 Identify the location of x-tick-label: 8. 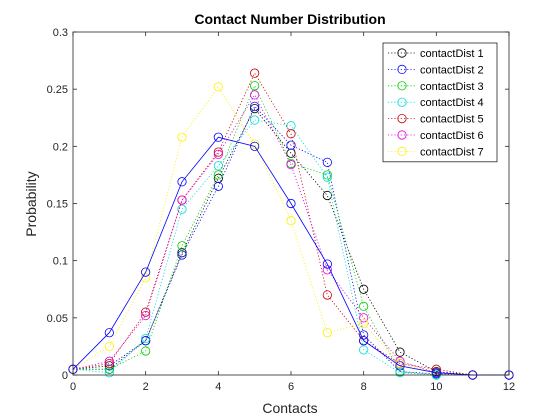
(364, 387).